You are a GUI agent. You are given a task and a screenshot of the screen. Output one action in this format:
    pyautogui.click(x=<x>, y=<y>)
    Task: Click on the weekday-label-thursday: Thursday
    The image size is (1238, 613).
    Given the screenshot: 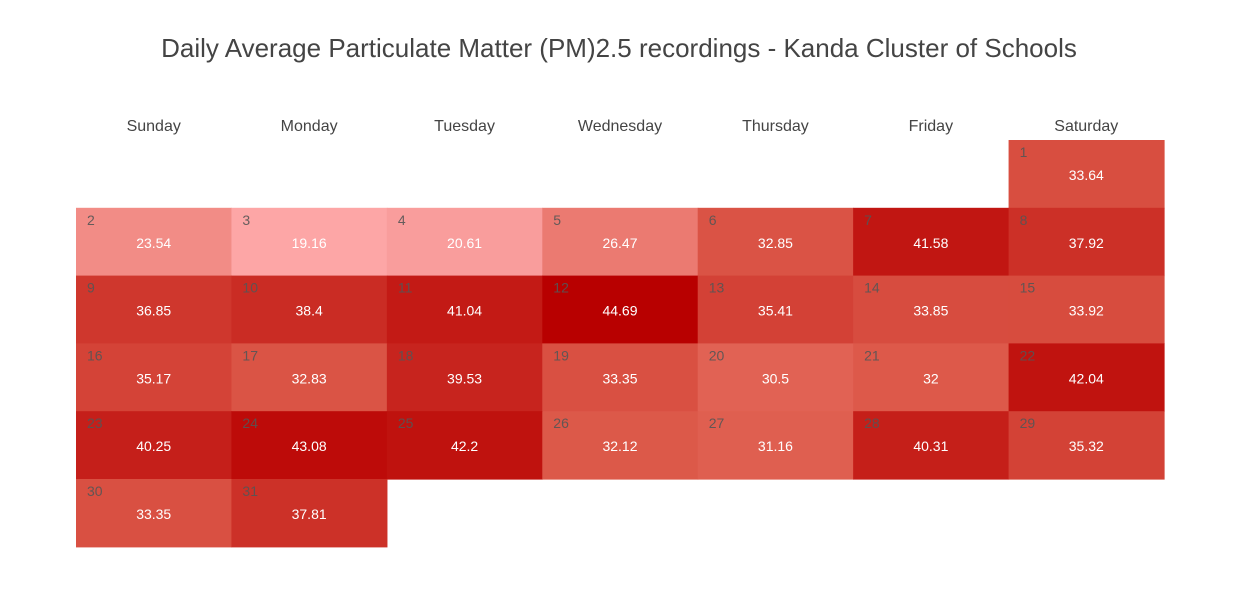 What is the action you would take?
    pyautogui.click(x=775, y=126)
    